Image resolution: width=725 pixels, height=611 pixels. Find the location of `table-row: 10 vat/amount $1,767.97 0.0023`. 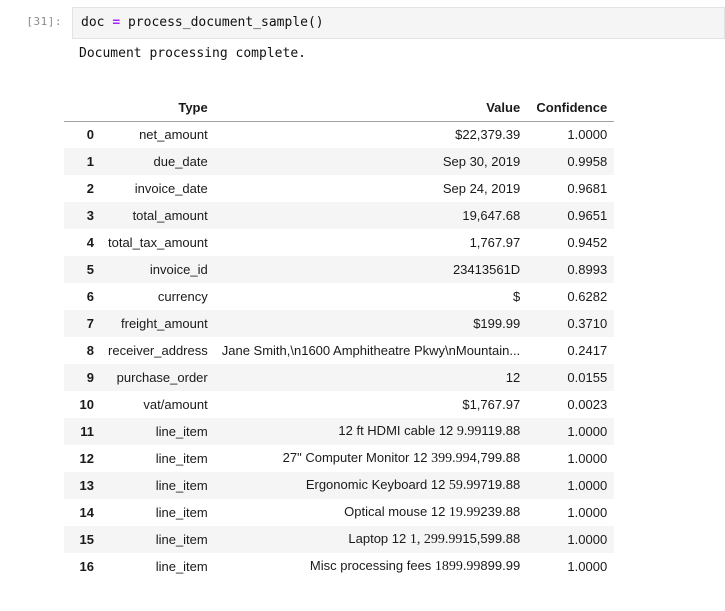

table-row: 10 vat/amount $1,767.97 0.0023 is located at coordinates (339, 404).